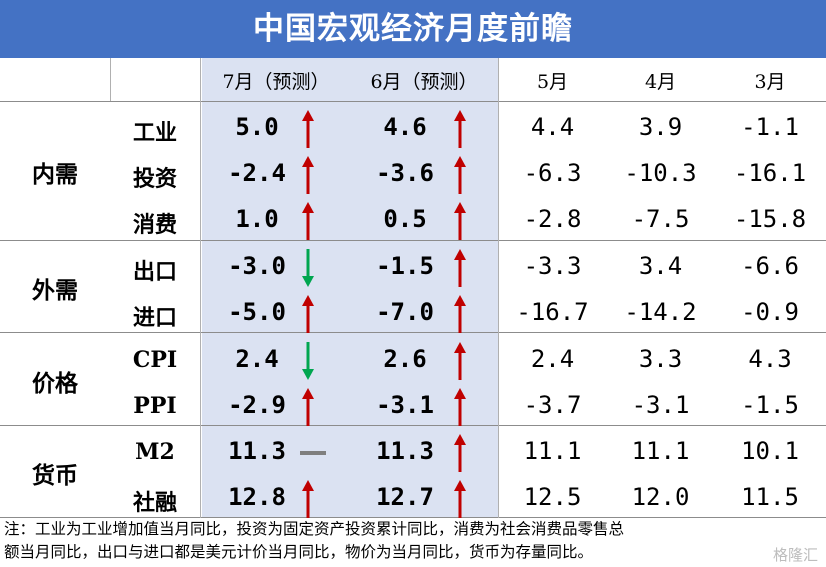 The height and width of the screenshot is (567, 826). What do you see at coordinates (55, 291) in the screenshot?
I see `group-external-demand: 外需` at bounding box center [55, 291].